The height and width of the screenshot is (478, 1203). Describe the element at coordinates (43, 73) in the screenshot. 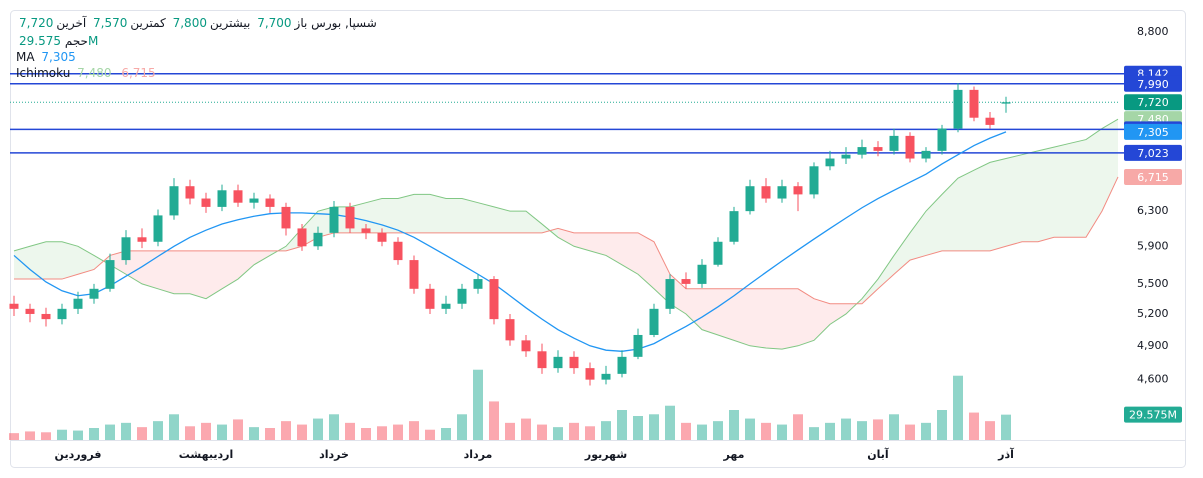

I see `ichimoku-label: Ichimoku` at that location.